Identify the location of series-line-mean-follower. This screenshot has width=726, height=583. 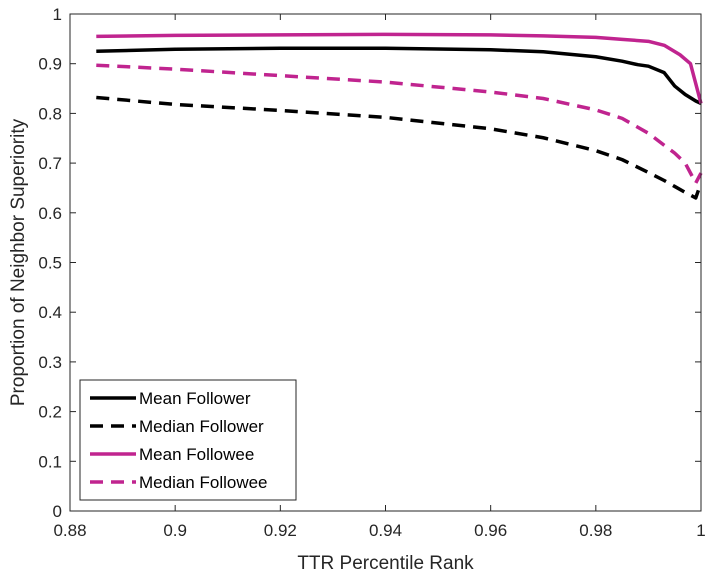
(399, 76).